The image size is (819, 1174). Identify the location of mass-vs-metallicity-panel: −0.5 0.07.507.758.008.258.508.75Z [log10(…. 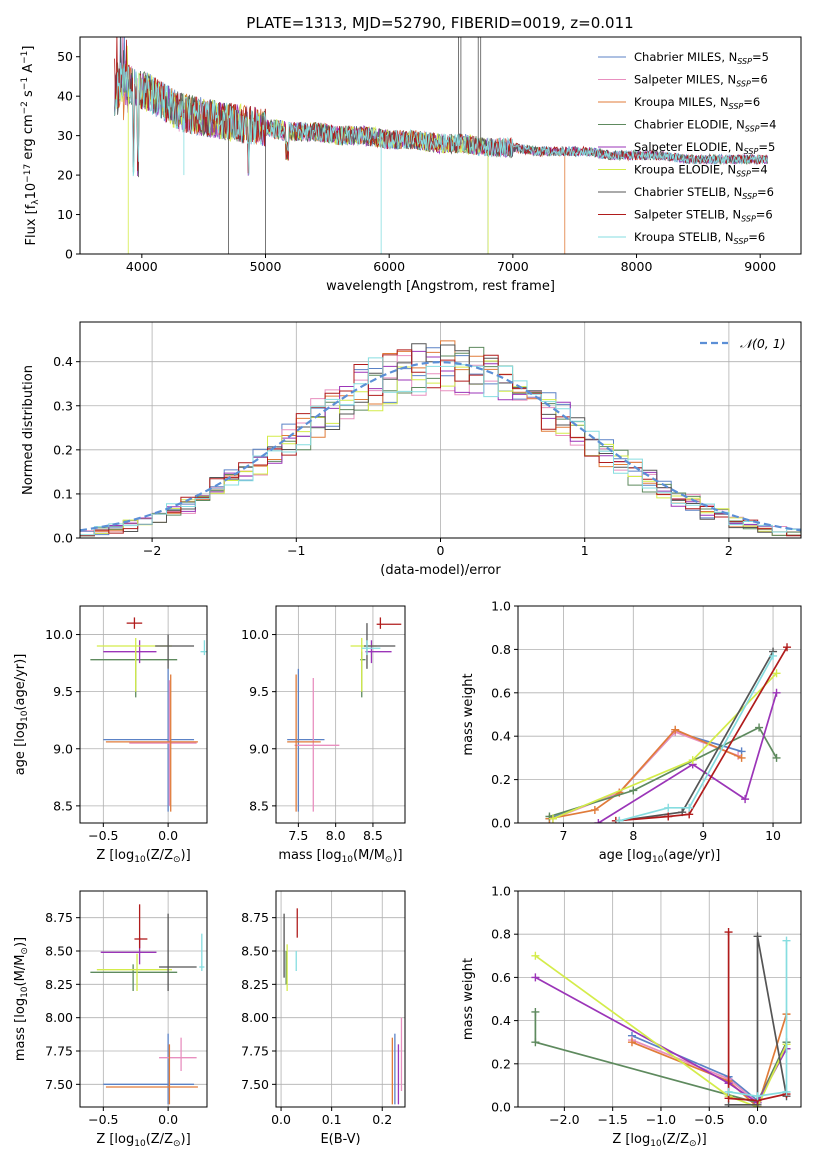
(110, 1019).